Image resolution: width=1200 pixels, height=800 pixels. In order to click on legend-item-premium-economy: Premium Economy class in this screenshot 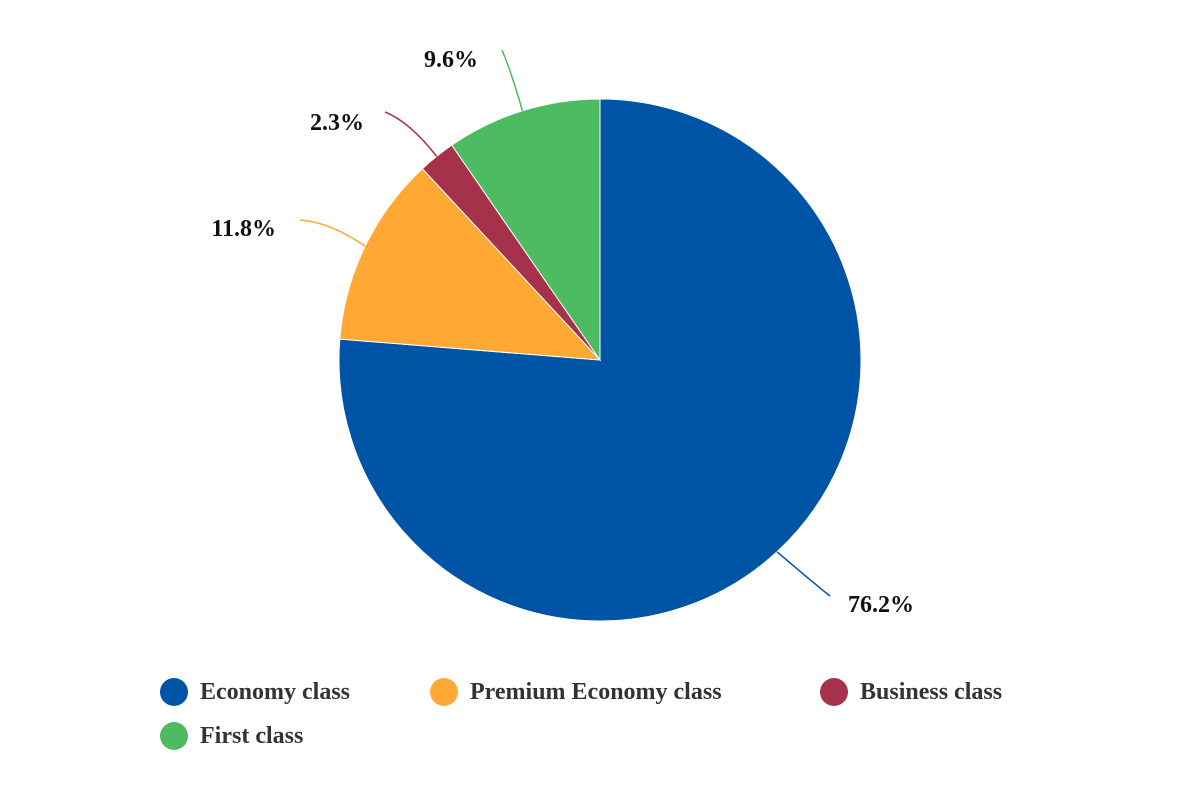, I will do `click(625, 692)`.